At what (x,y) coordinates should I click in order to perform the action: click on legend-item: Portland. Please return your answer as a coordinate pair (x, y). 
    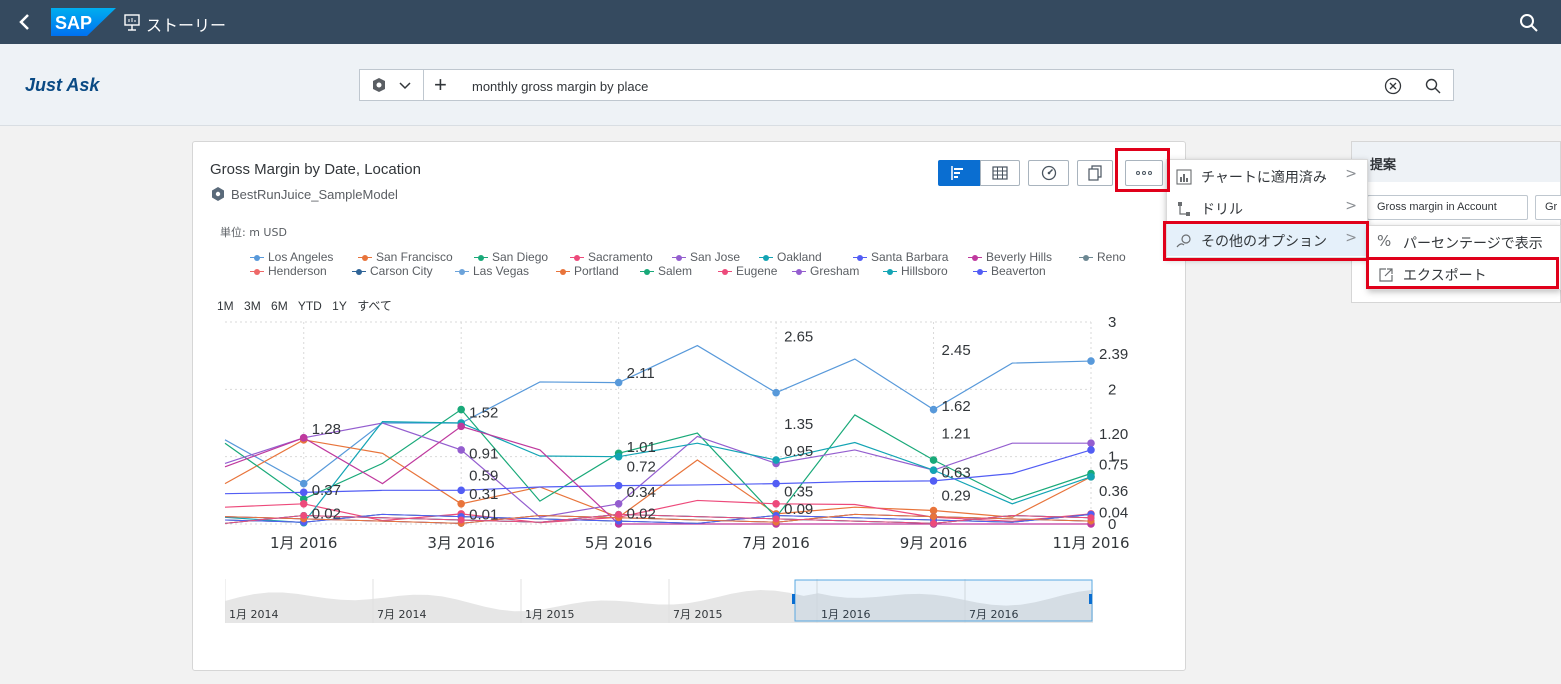
    Looking at the image, I should click on (587, 271).